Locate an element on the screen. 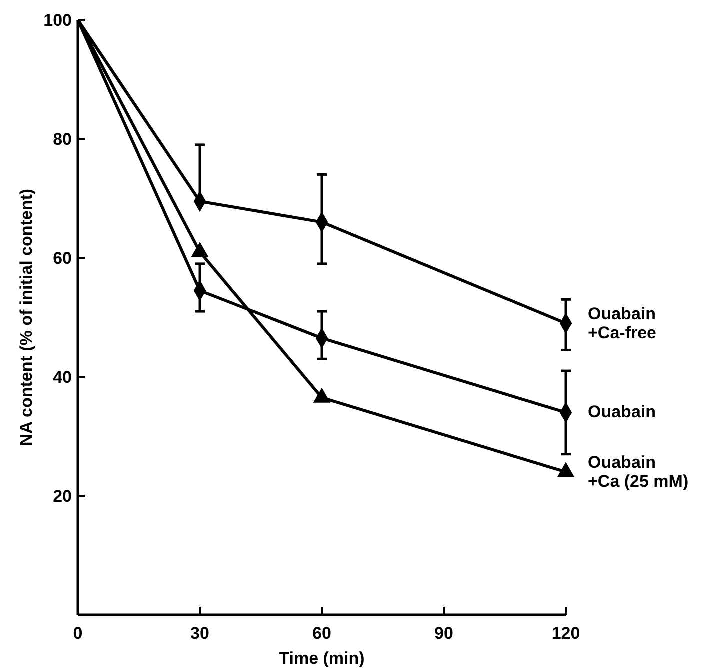 The image size is (709, 671). y-tick-label: 40 is located at coordinates (62, 377).